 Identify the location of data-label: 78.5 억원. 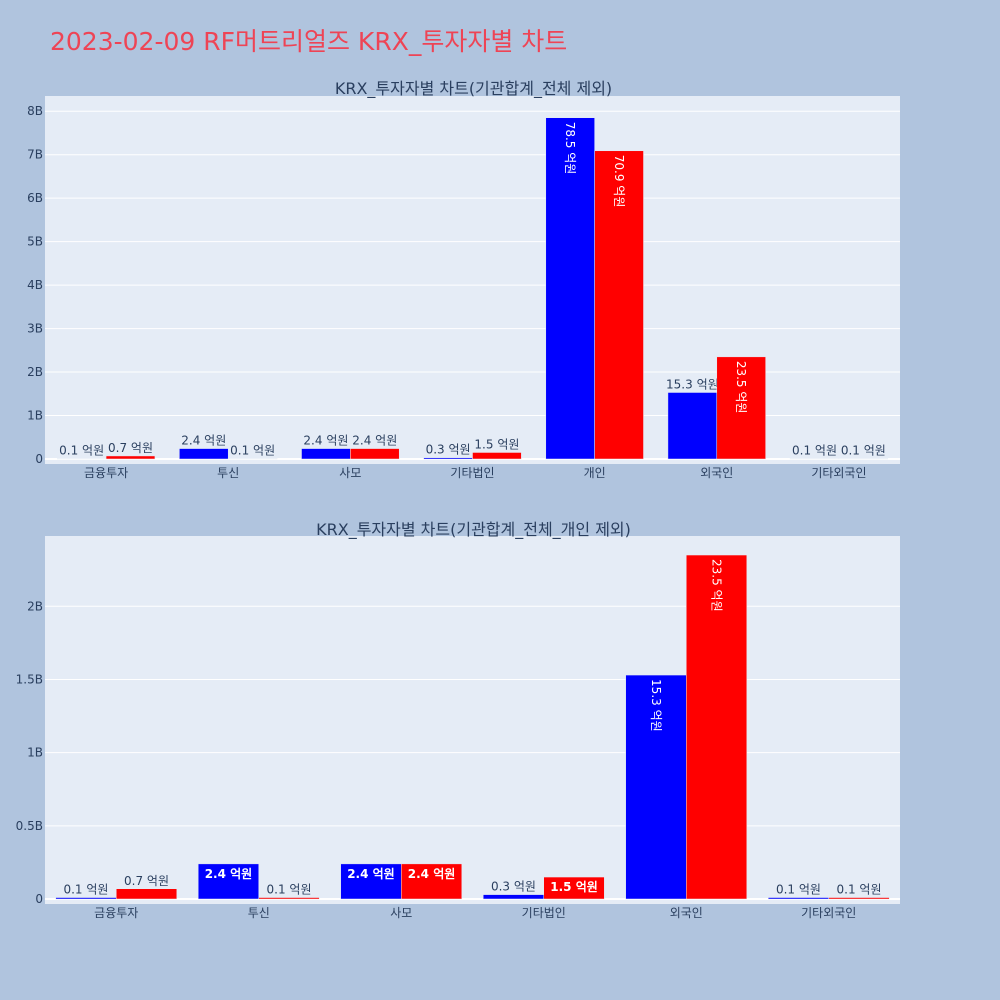
(570, 148).